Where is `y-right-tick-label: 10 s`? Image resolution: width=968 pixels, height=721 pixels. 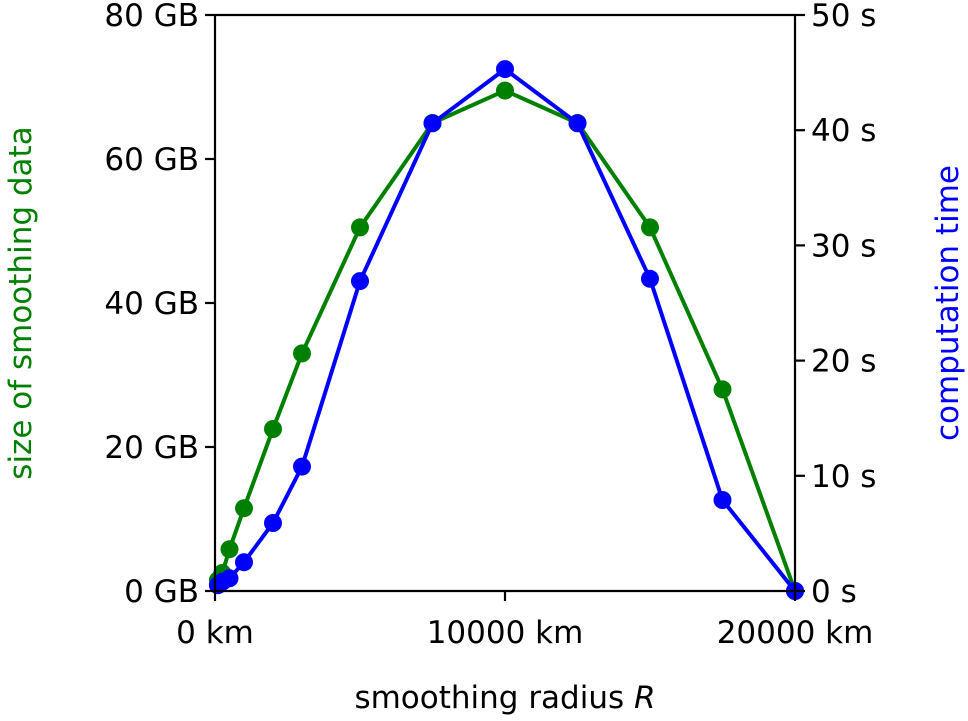 y-right-tick-label: 10 s is located at coordinates (843, 477).